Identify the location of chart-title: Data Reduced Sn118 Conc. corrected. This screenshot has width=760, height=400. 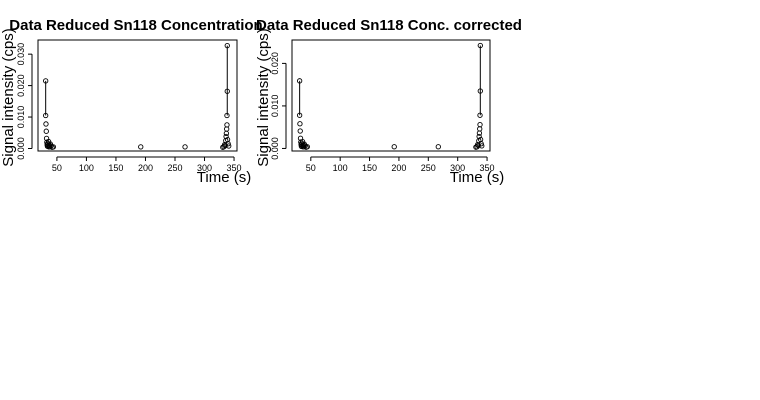
(389, 25).